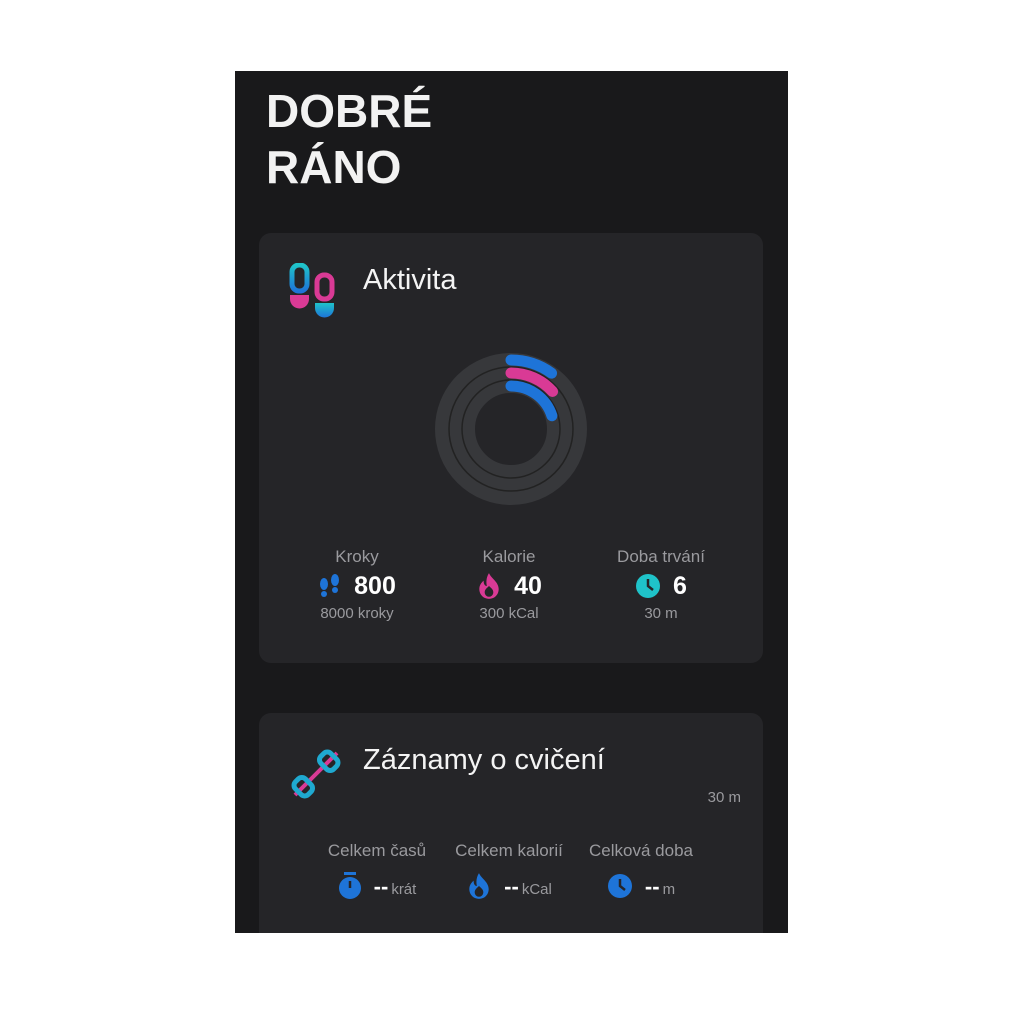 The width and height of the screenshot is (1024, 1024). I want to click on stat-label: Celková doba, so click(641, 850).